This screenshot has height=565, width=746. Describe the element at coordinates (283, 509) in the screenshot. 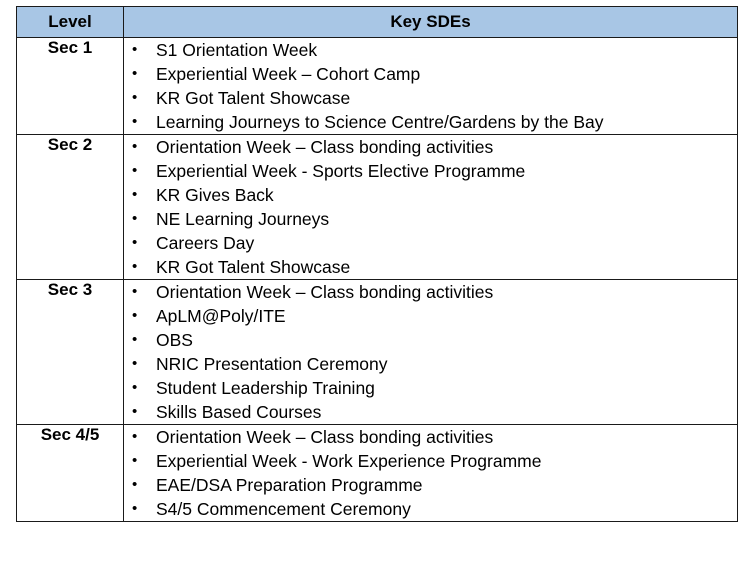

I see `sde-item-text: S4/5 Commencement Ceremony` at that location.